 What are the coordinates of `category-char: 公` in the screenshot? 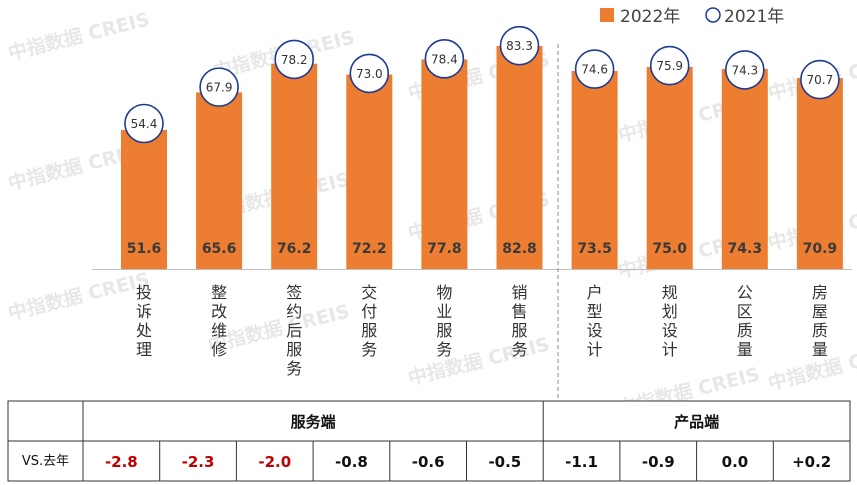 It's located at (745, 292).